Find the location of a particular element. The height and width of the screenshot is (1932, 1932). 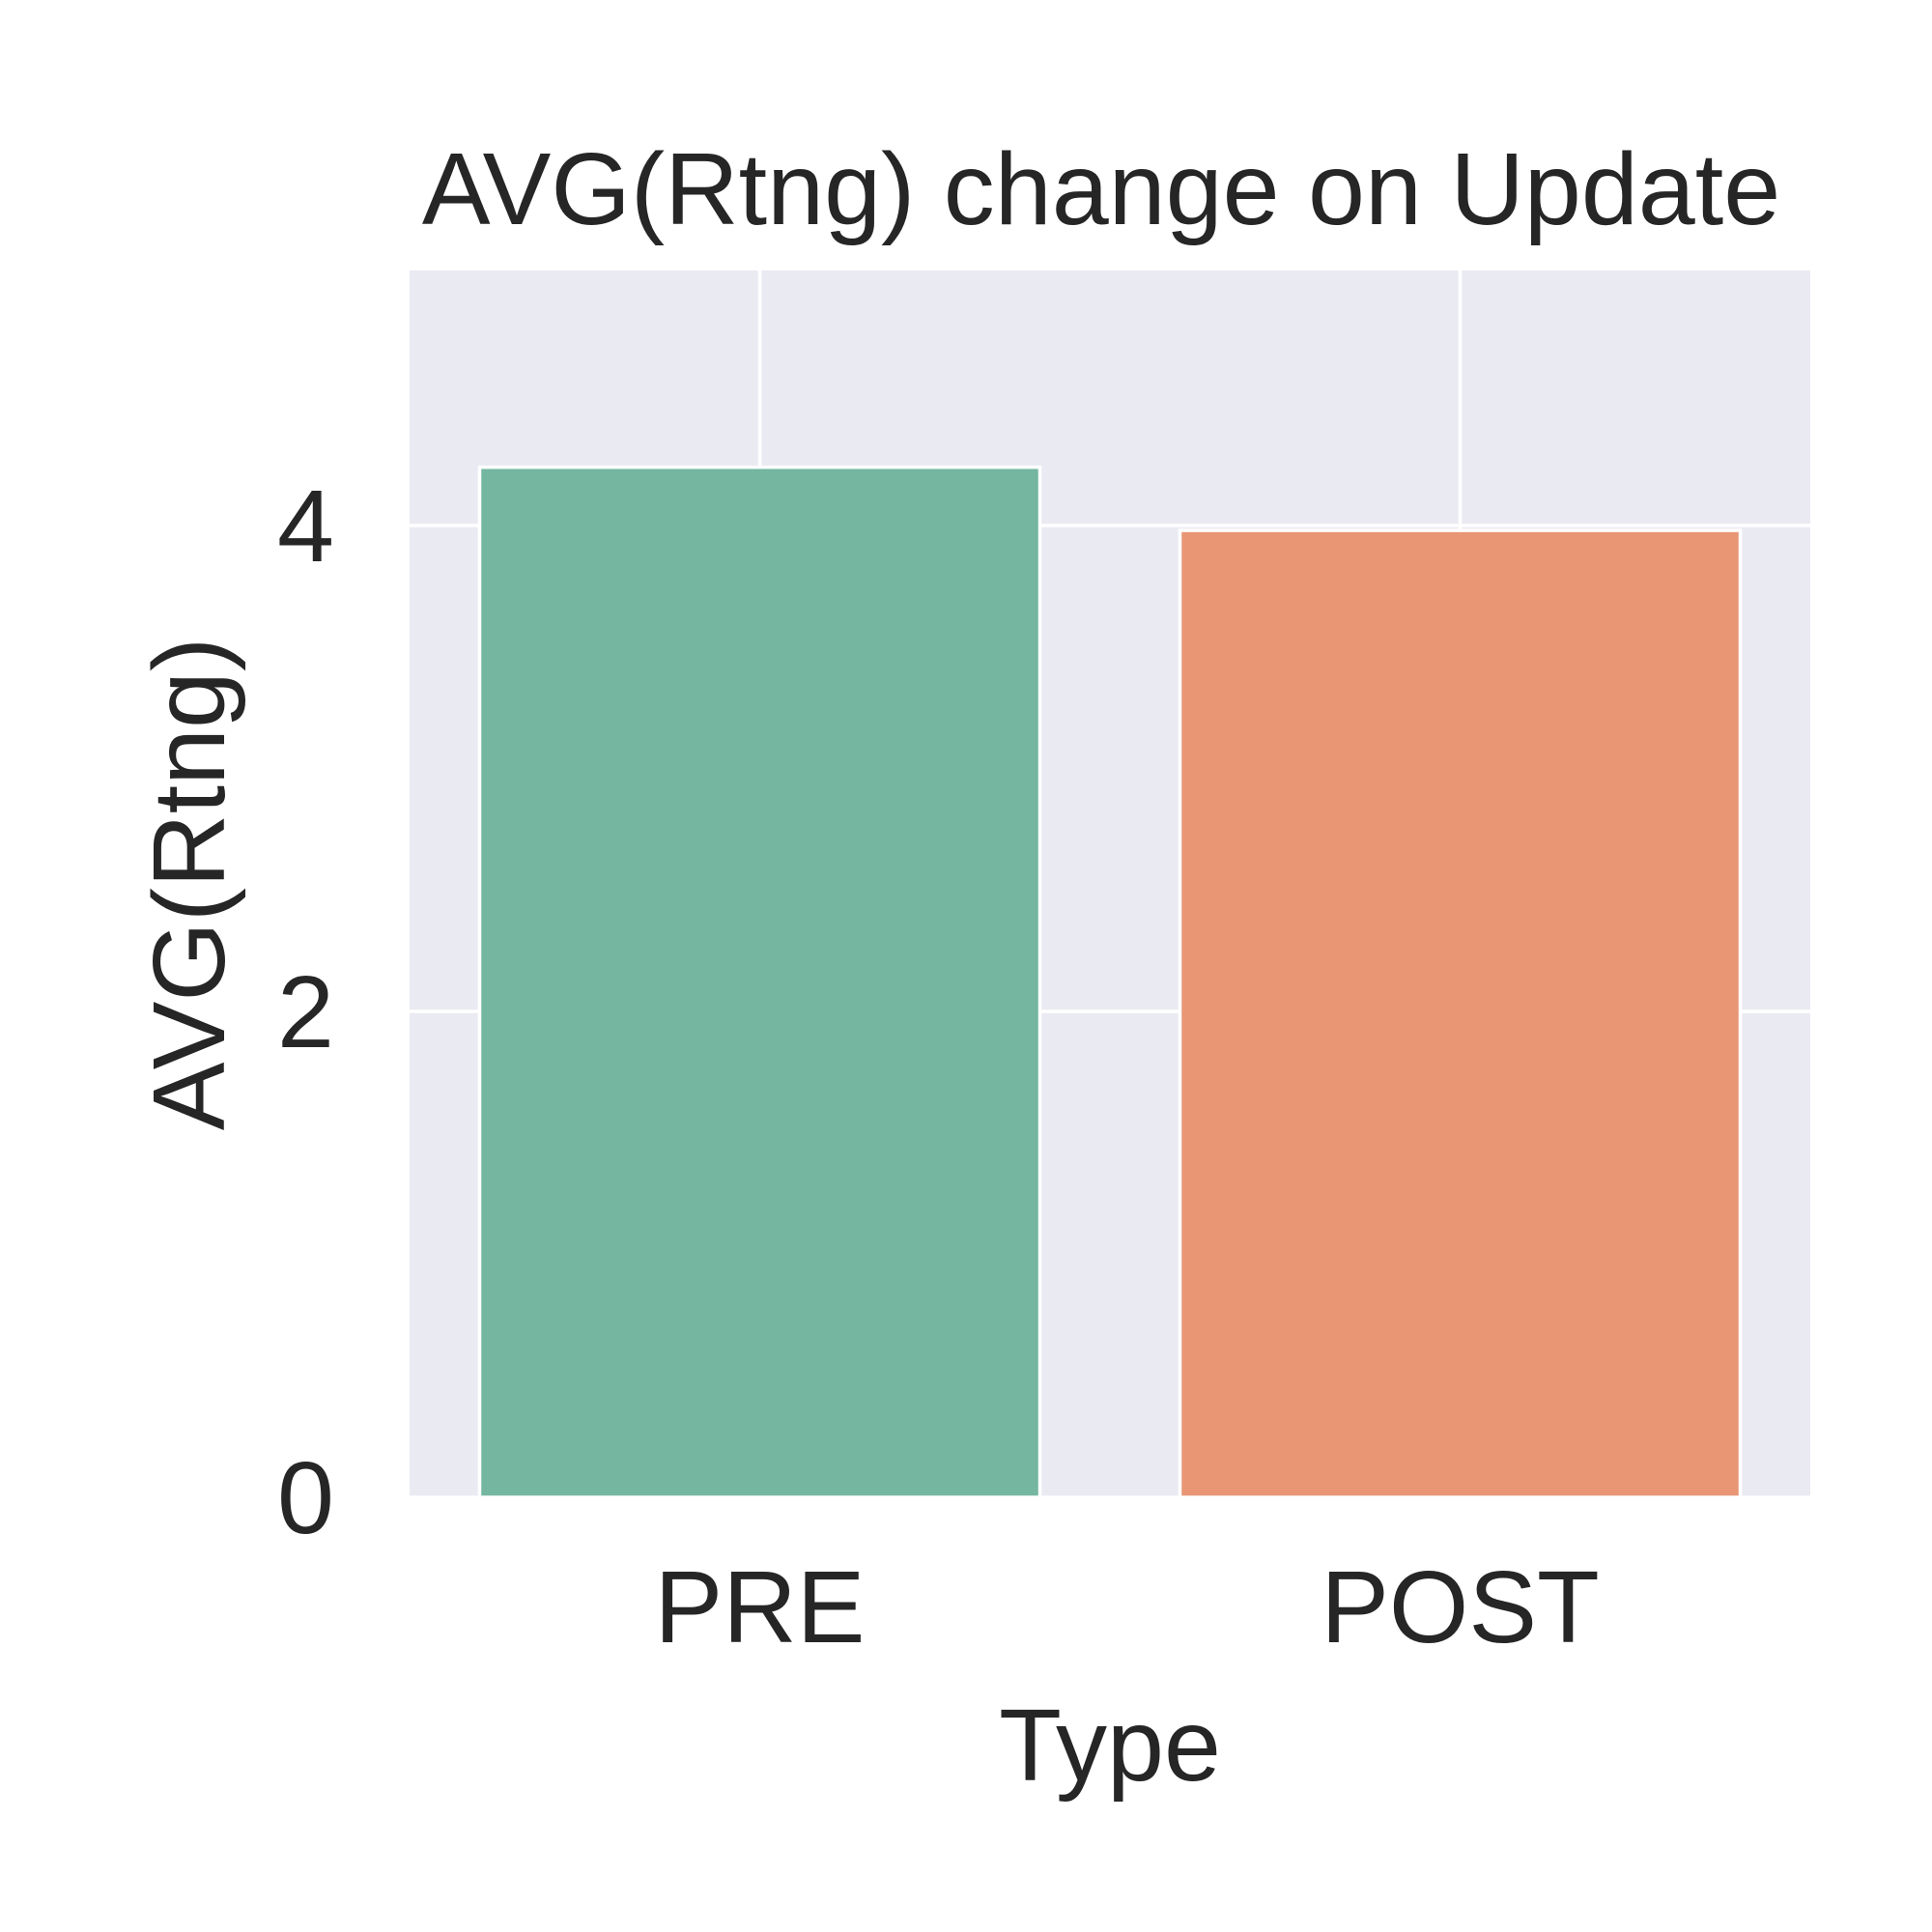

x-tick-label: PRE is located at coordinates (760, 1607).